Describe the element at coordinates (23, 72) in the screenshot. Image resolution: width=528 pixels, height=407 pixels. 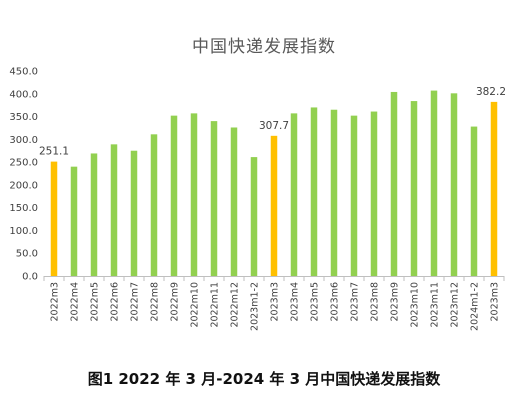
I see `y-tick-label: 450.0` at that location.